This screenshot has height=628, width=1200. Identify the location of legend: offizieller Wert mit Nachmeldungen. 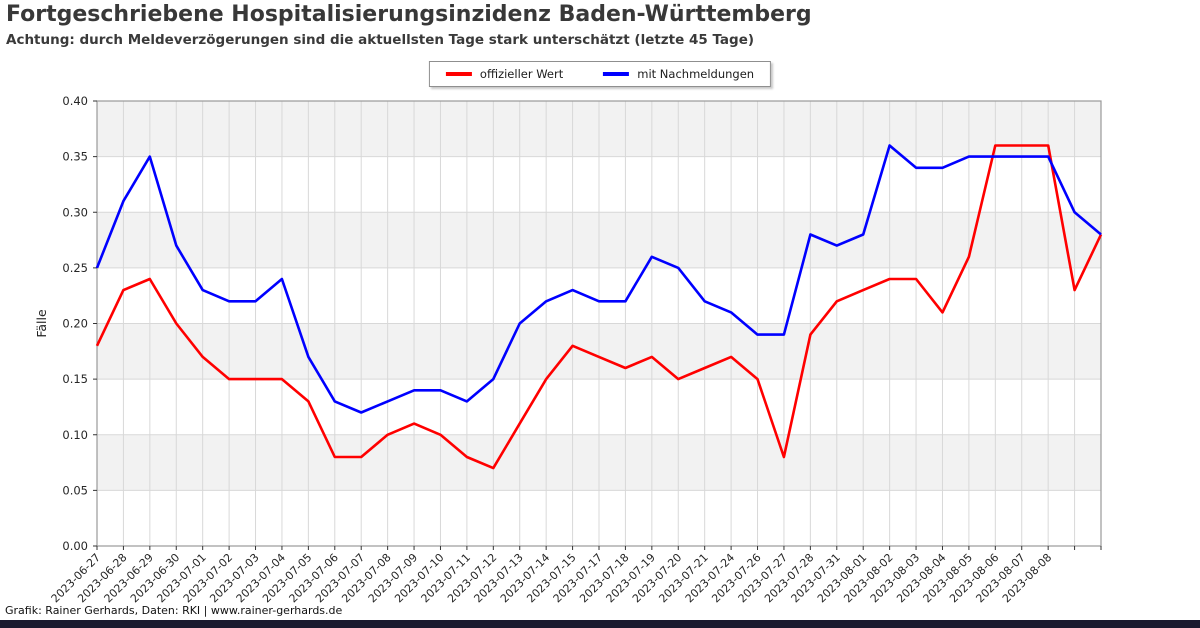
(600, 74).